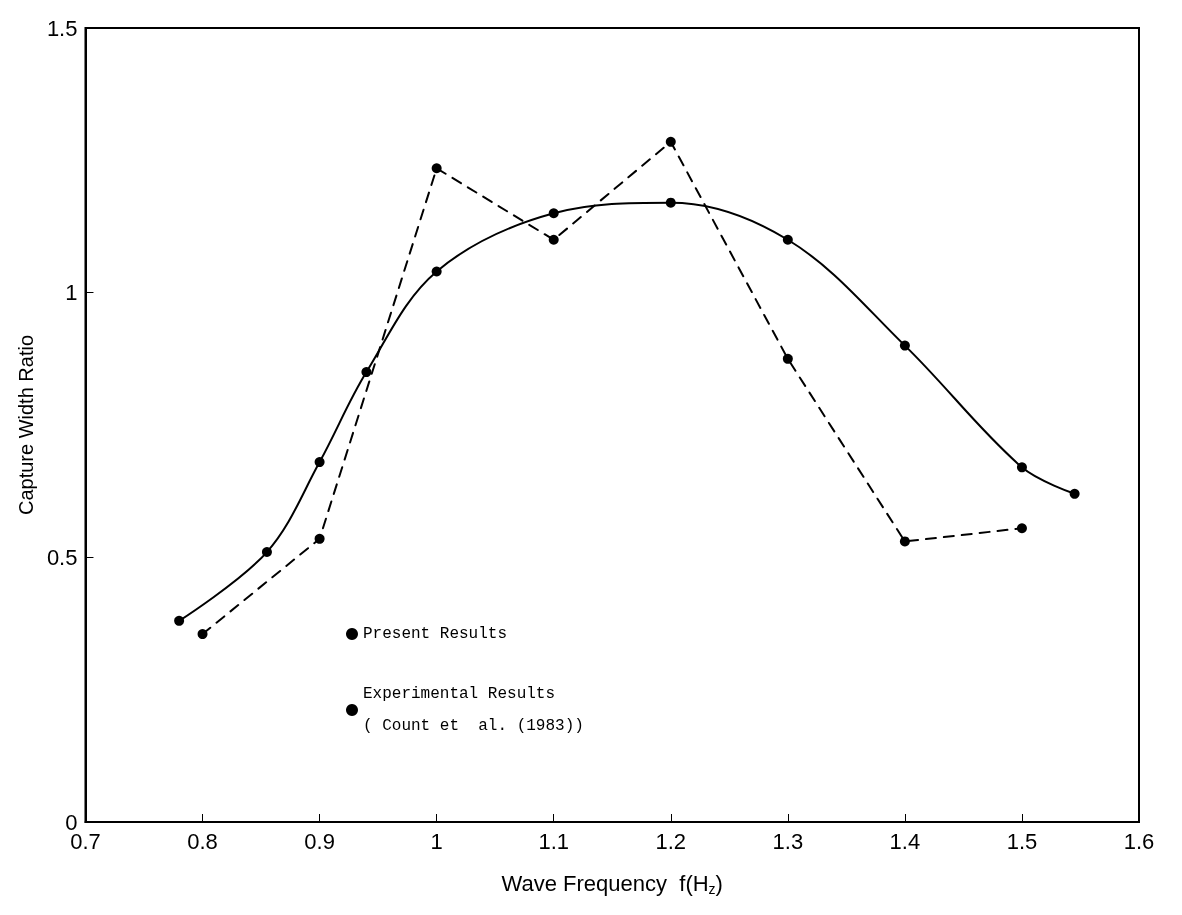  Describe the element at coordinates (71, 293) in the screenshot. I see `y-tick-label: 1` at that location.